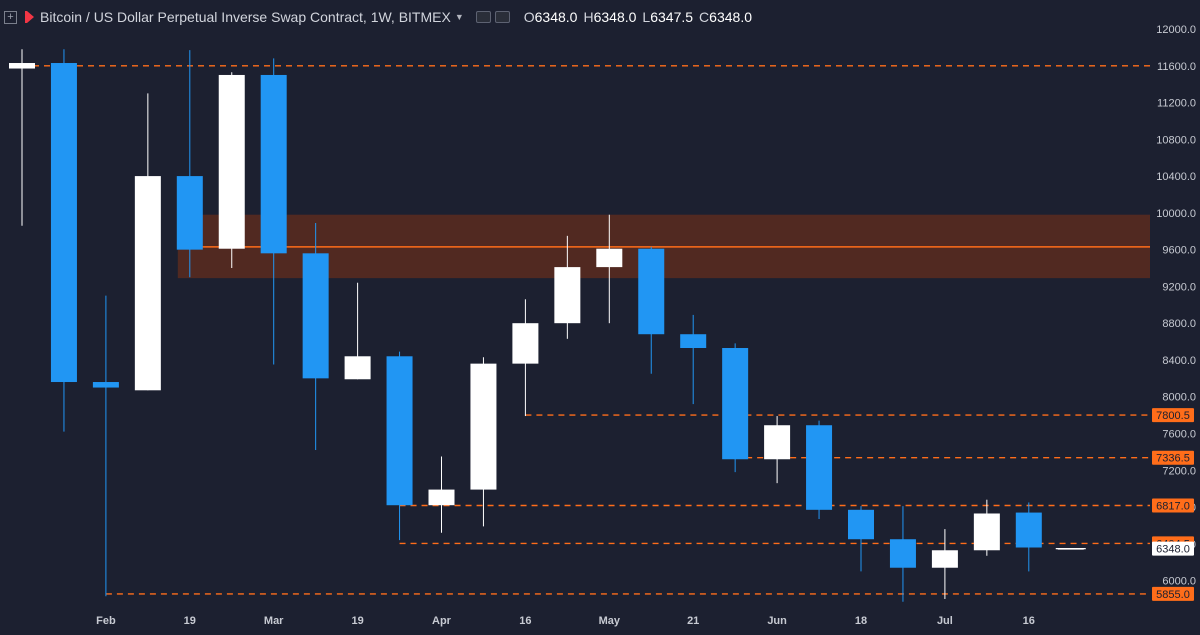 Image resolution: width=1200 pixels, height=635 pixels. I want to click on level-tag-label: 6817.0, so click(1173, 506).